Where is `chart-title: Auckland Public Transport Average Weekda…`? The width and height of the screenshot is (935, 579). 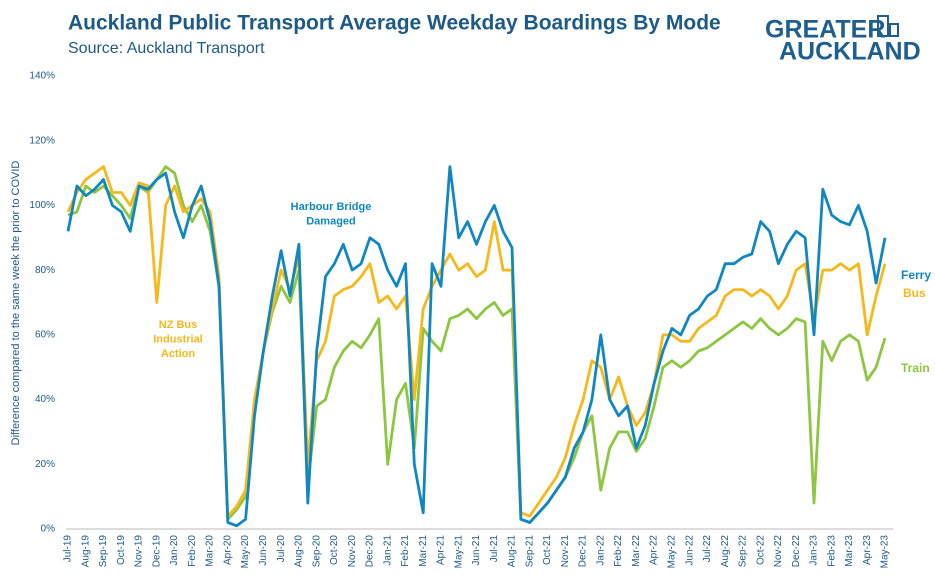 chart-title: Auckland Public Transport Average Weekda… is located at coordinates (394, 23).